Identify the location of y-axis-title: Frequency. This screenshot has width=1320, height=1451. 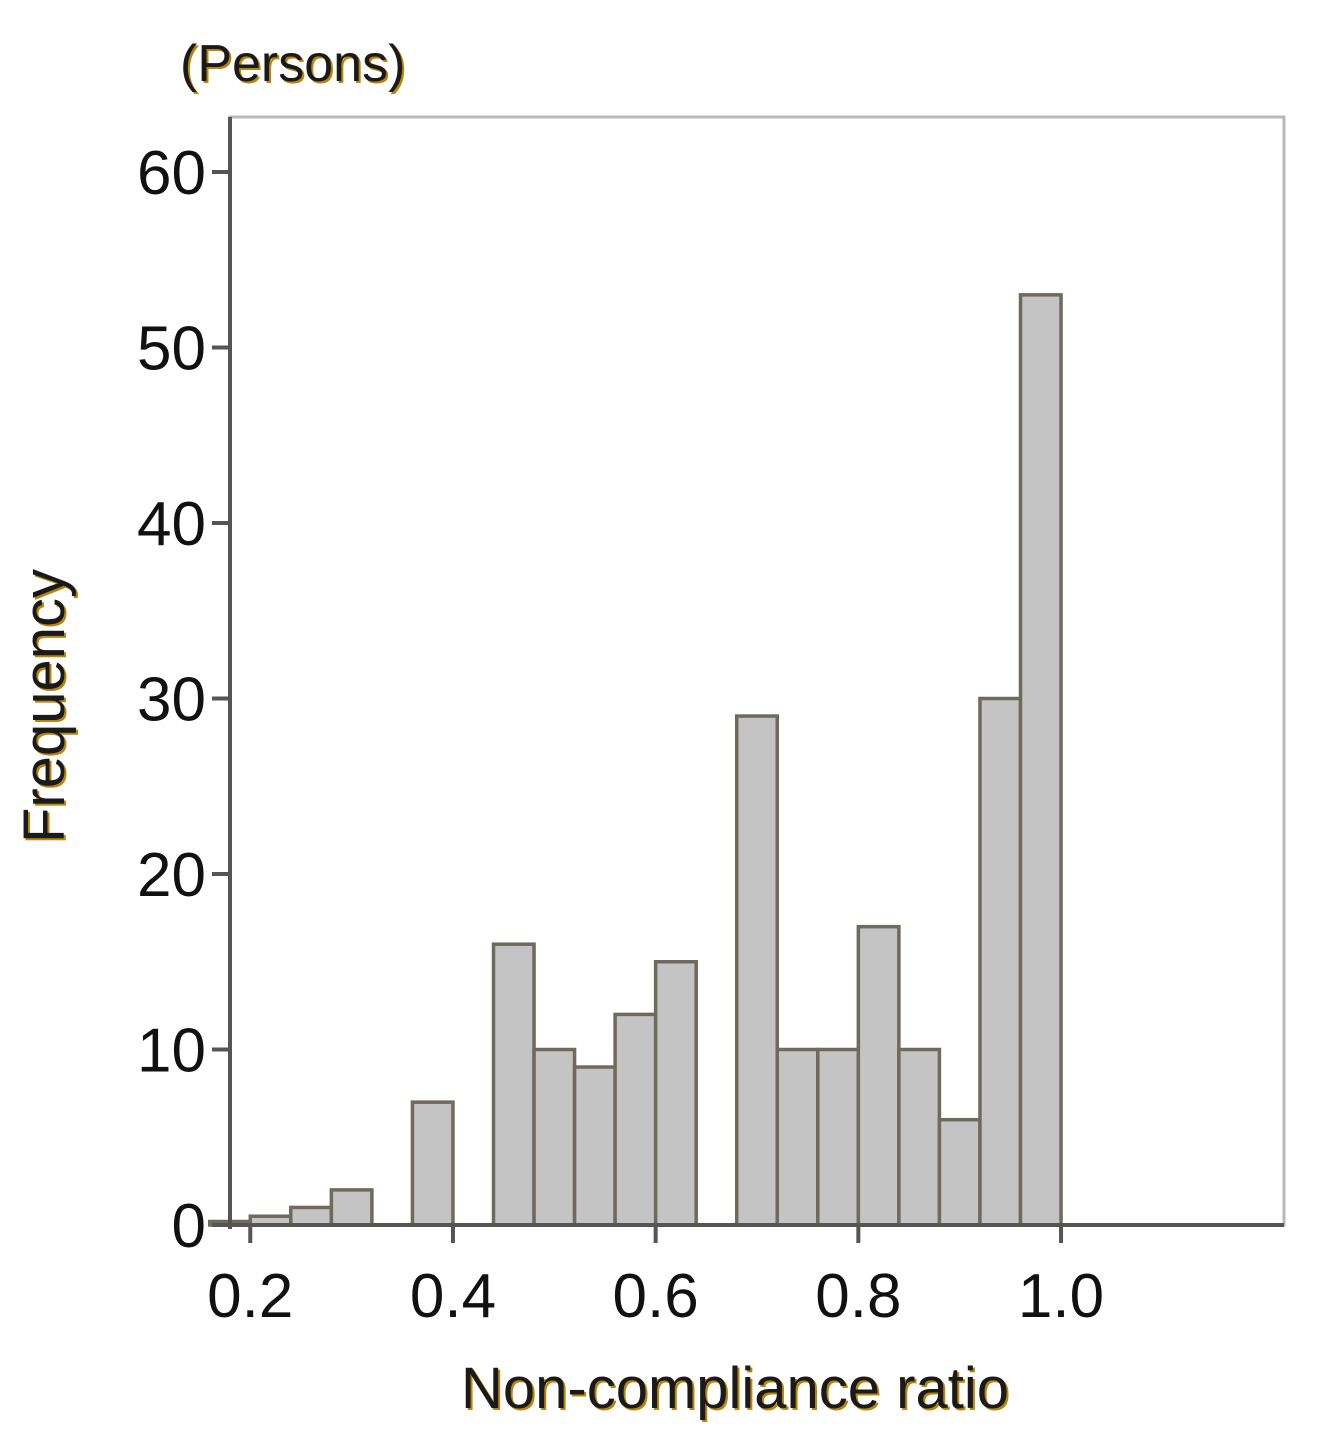
(44, 706).